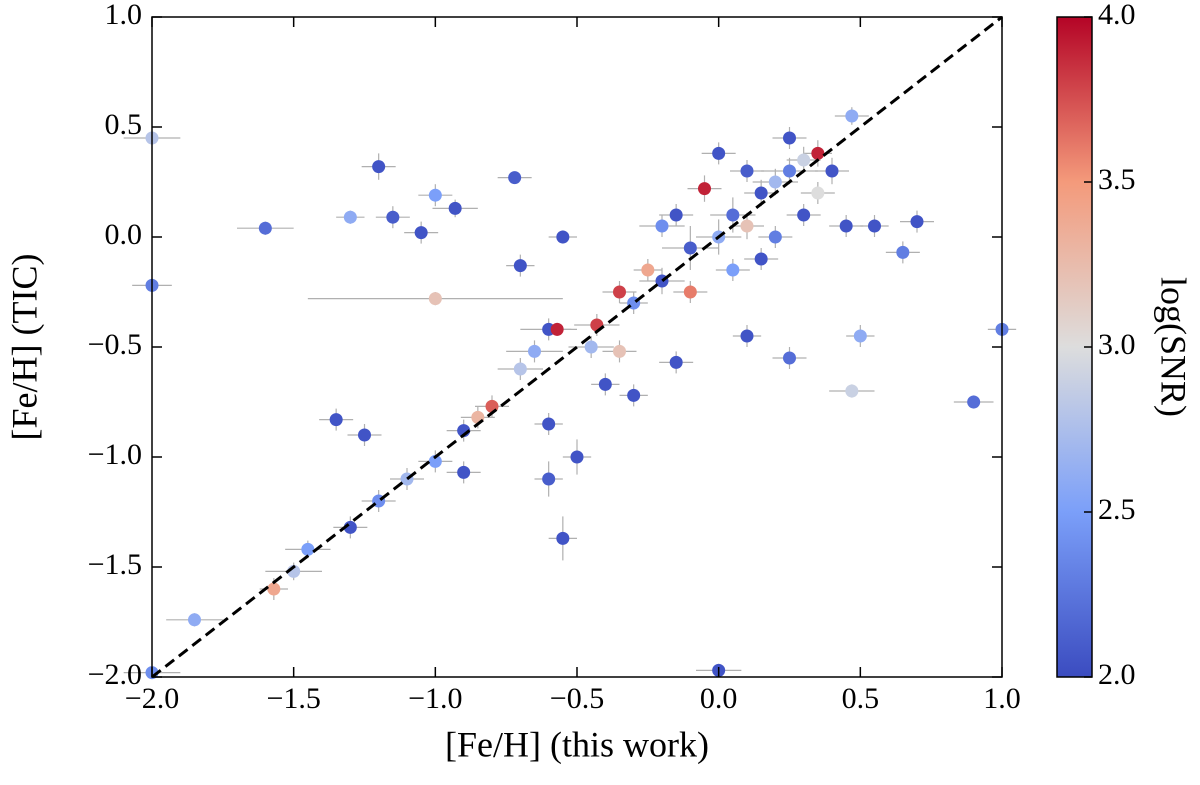 The image size is (1200, 785). I want to click on y-tick-label: −0.5, so click(115, 344).